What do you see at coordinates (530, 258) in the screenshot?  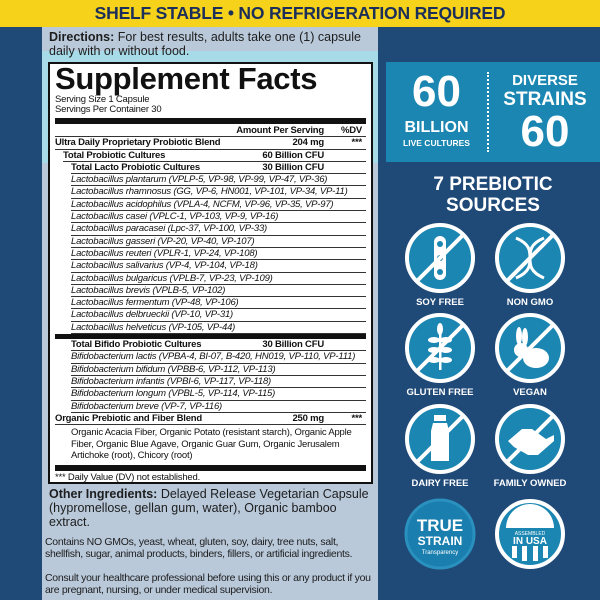 I see `dna-icon` at bounding box center [530, 258].